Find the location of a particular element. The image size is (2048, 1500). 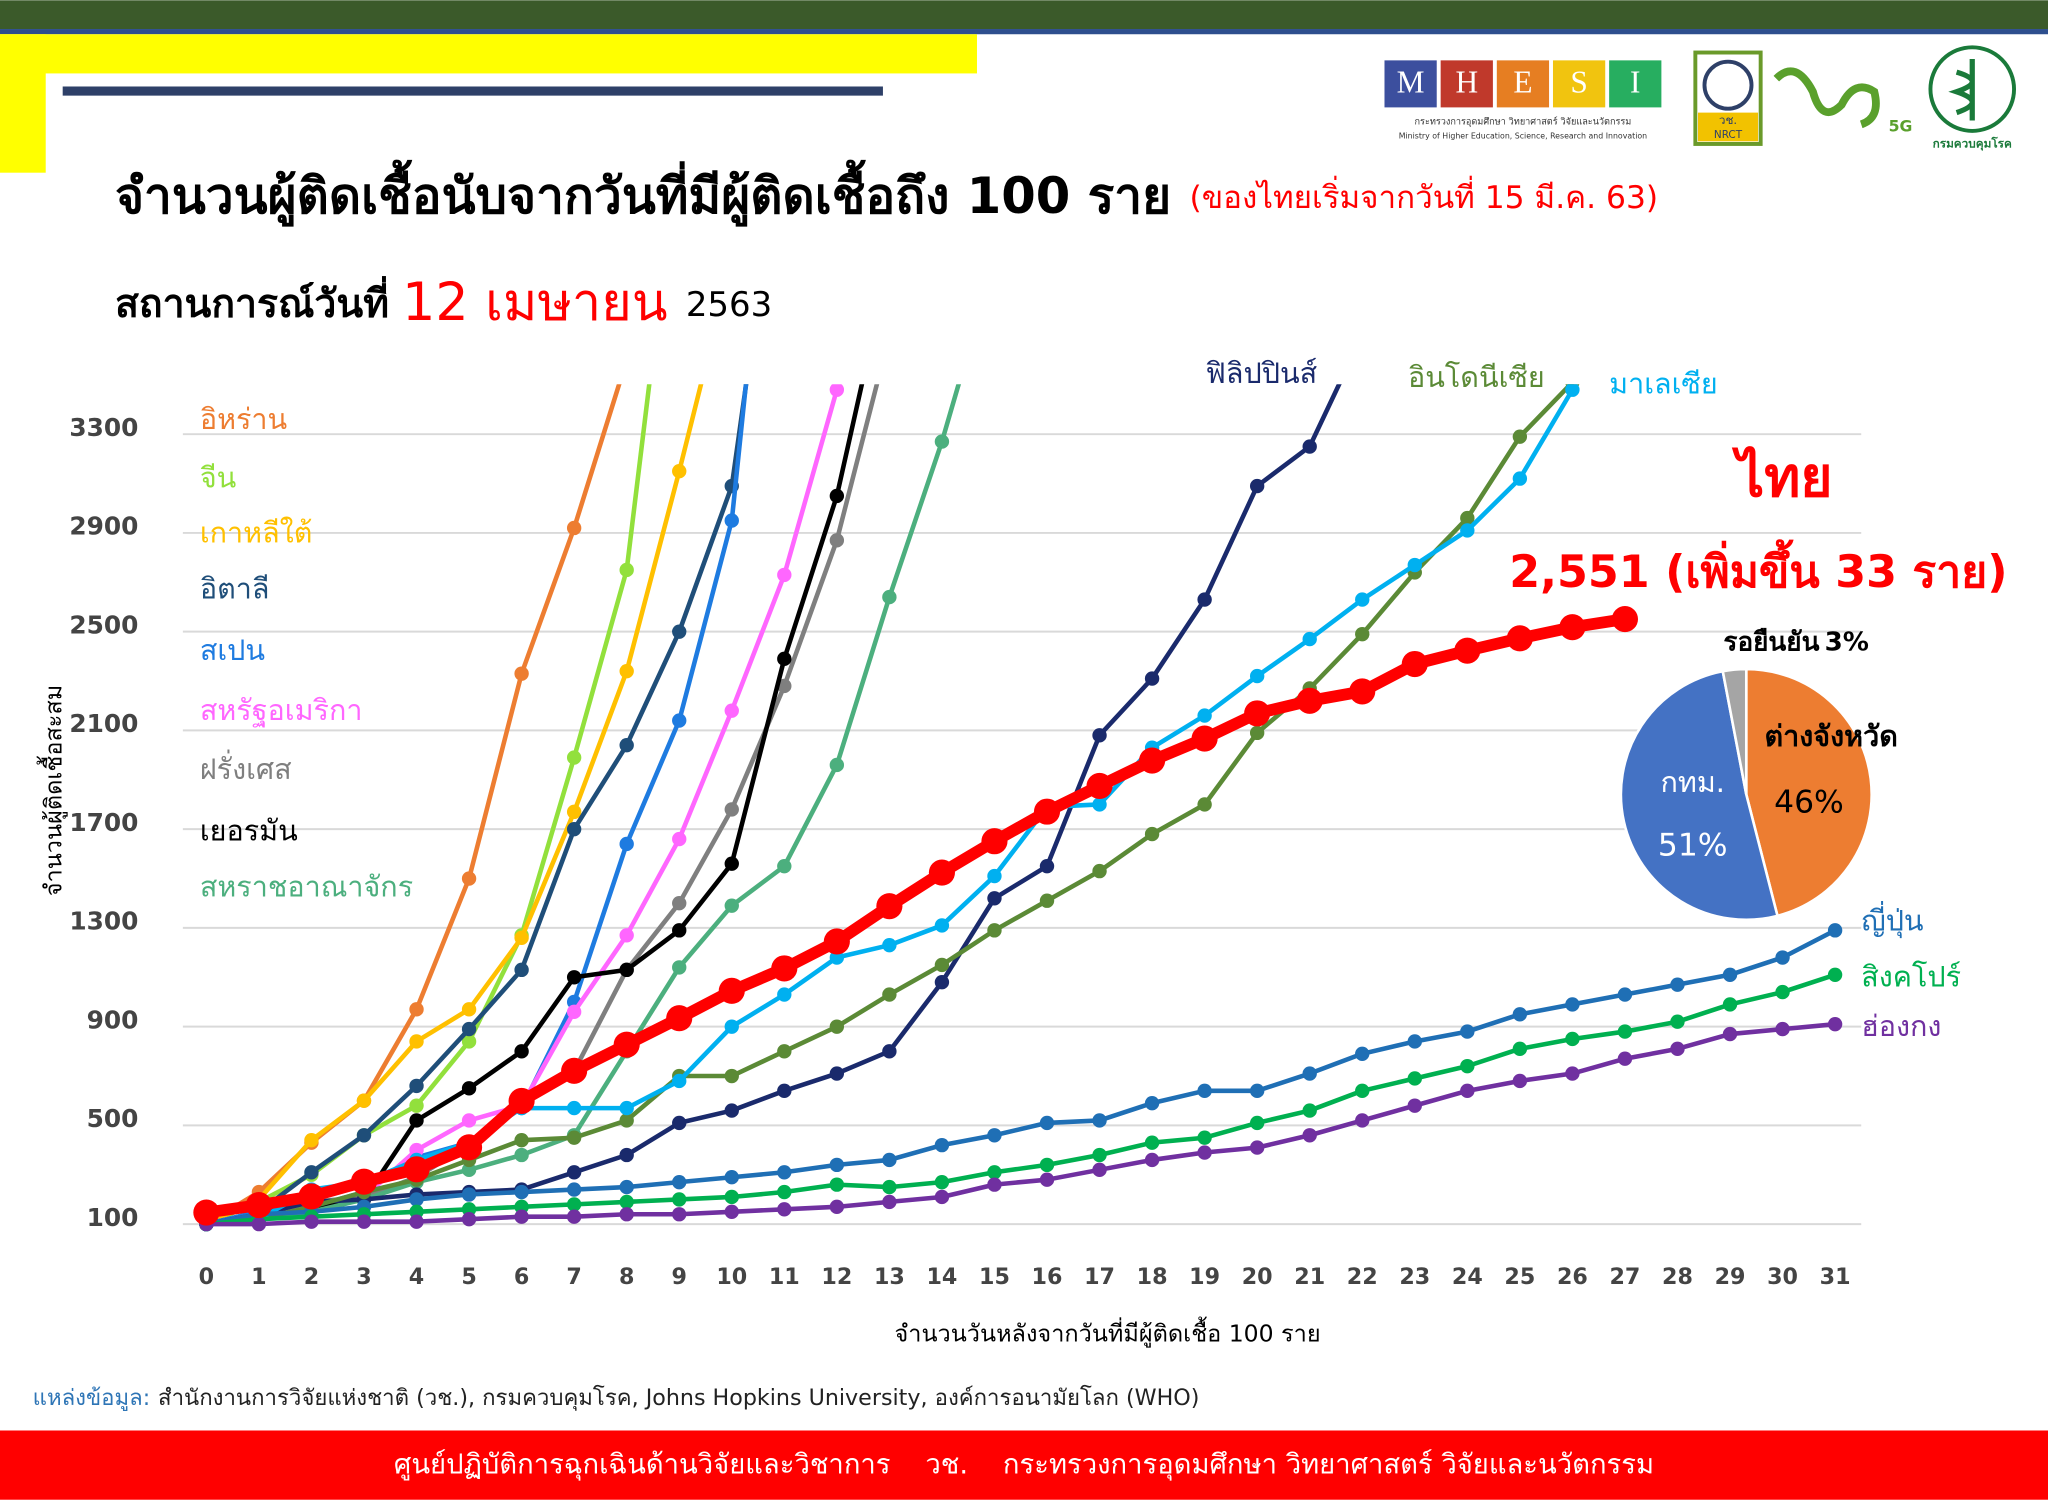

y-tick-label: 2500 is located at coordinates (103, 624).